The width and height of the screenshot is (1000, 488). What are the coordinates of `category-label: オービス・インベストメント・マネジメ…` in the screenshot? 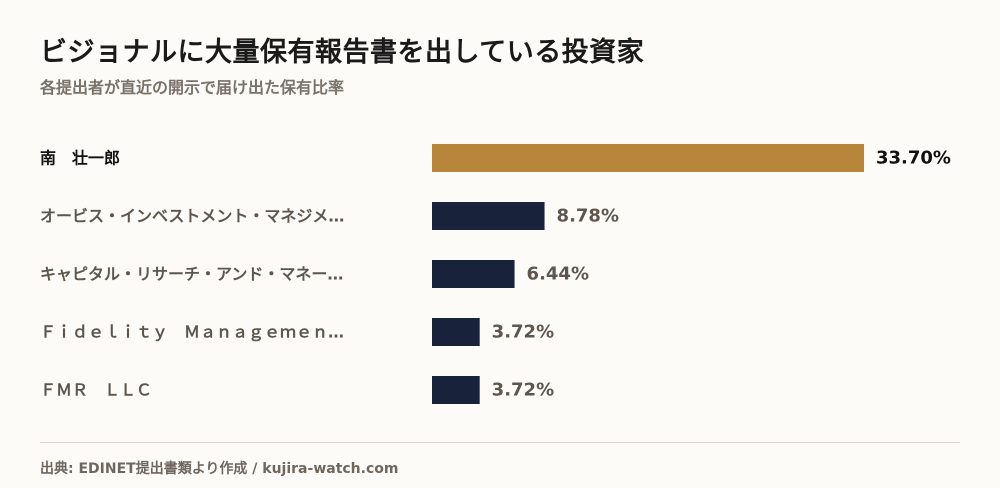 It's located at (192, 216).